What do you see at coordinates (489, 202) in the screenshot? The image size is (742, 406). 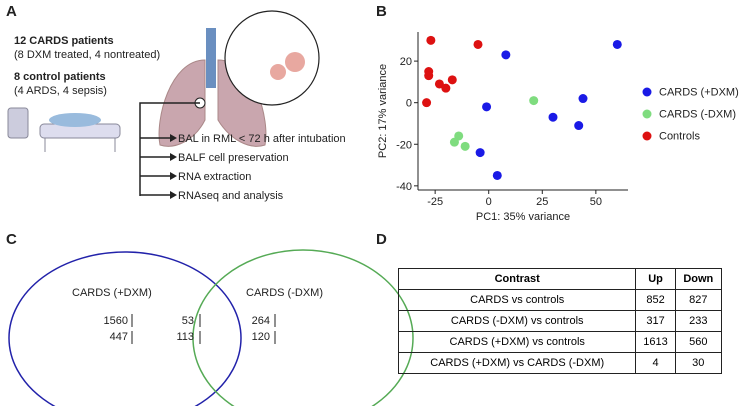 I see `x-tick-label: 0` at bounding box center [489, 202].